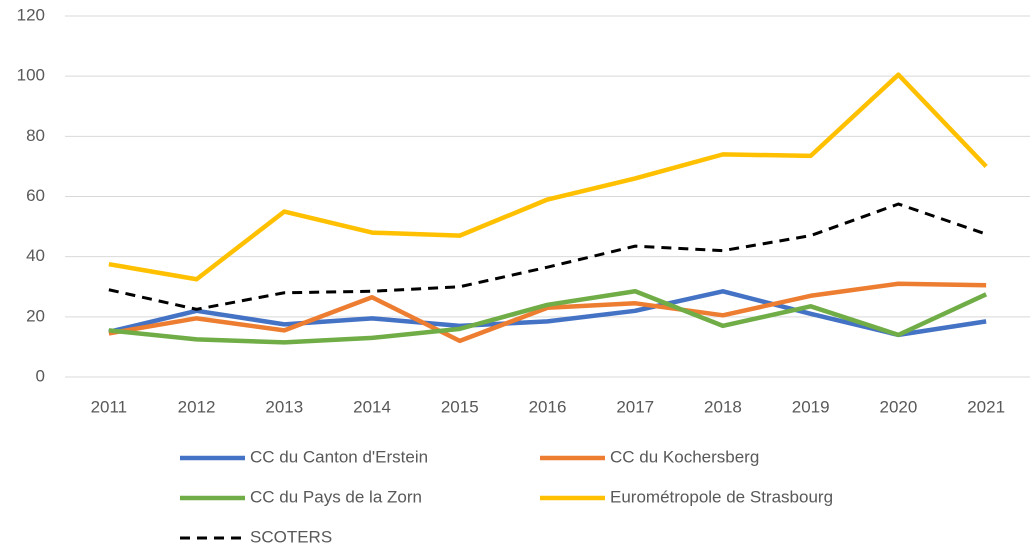 Image resolution: width=1030 pixels, height=552 pixels. I want to click on y-tick-label: 20, so click(35, 315).